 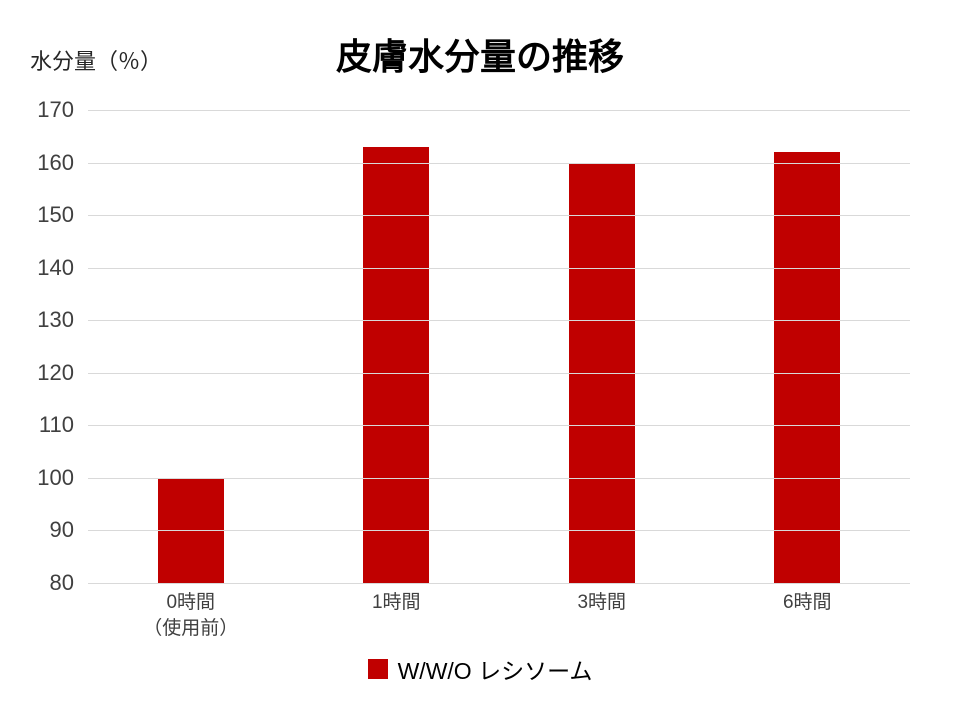 What do you see at coordinates (191, 602) in the screenshot?
I see `x-axis-label-text: 0時間` at bounding box center [191, 602].